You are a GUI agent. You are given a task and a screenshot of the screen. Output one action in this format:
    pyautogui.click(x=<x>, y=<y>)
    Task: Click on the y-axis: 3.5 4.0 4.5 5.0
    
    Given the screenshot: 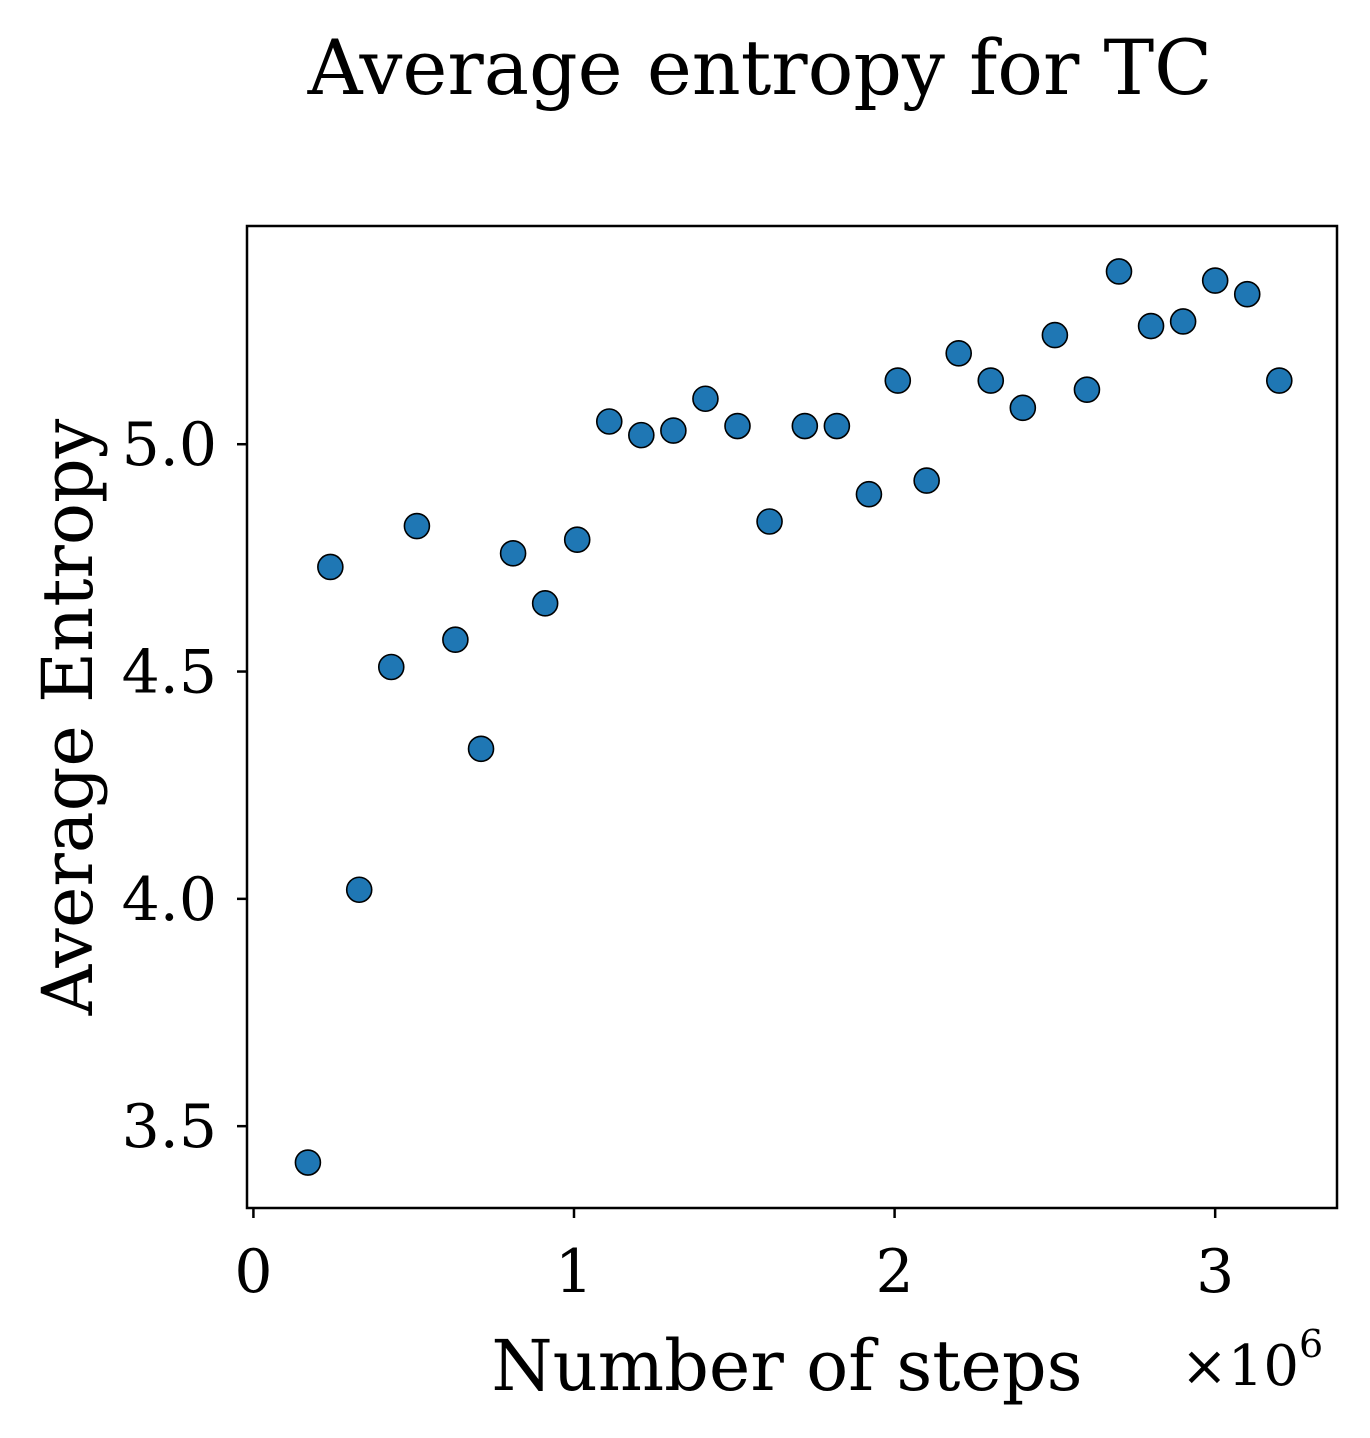 What is the action you would take?
    pyautogui.click(x=184, y=786)
    